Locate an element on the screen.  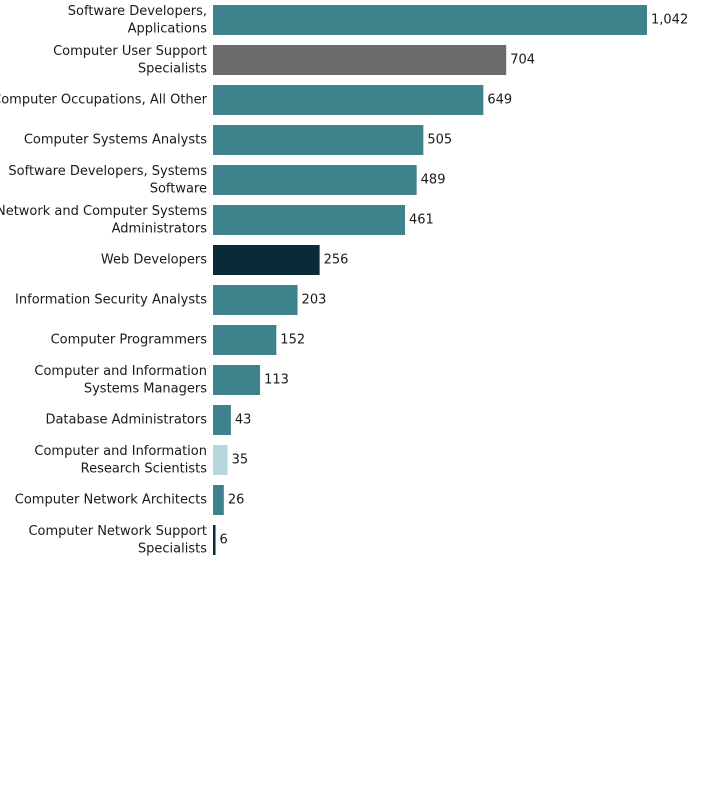
category-label-line: Computer Systems Analysts is located at coordinates (115, 140).